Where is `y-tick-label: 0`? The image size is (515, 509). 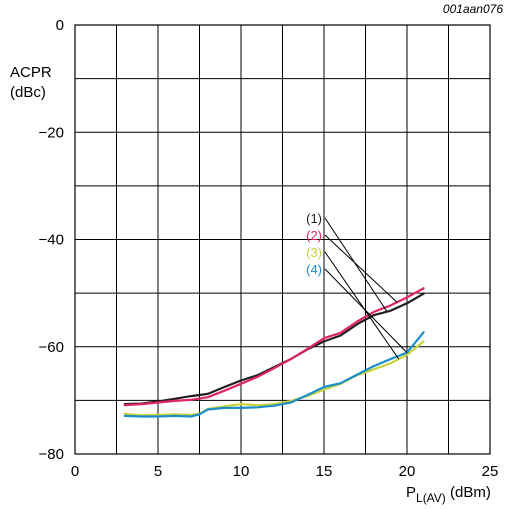
y-tick-label: 0 is located at coordinates (60, 25).